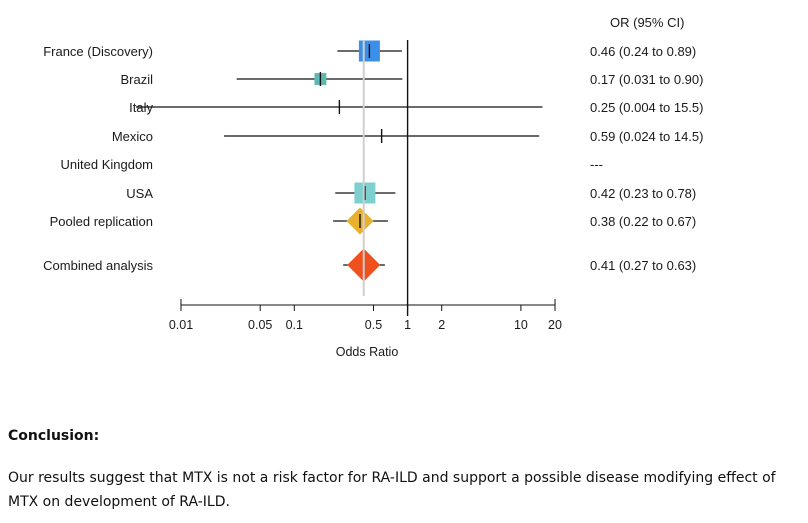  I want to click on row-label: USA, so click(139, 193).